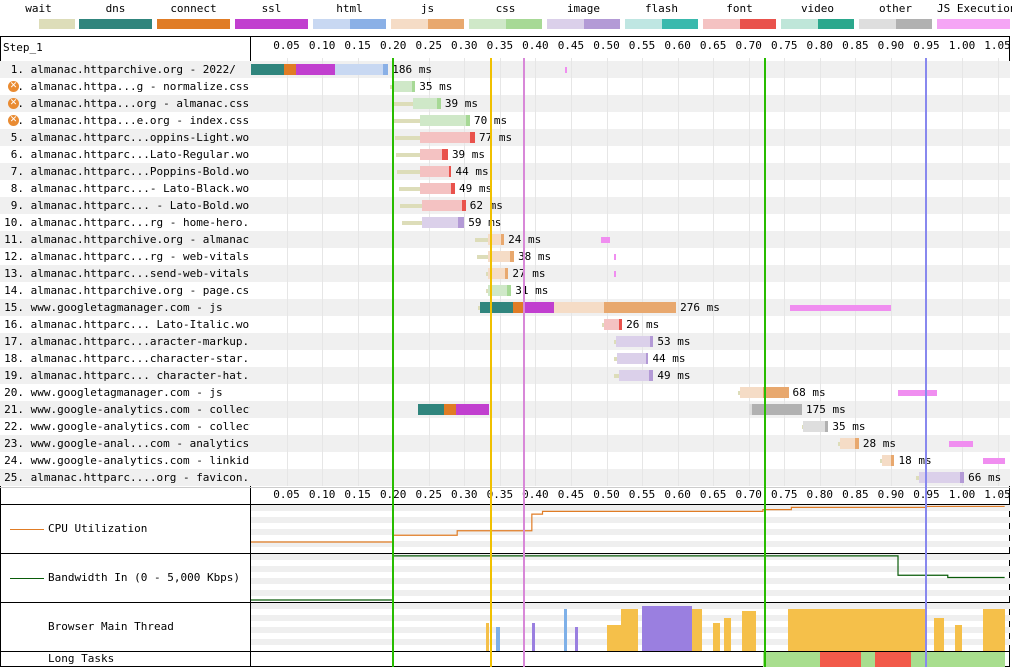 The height and width of the screenshot is (669, 1012). I want to click on request-url: almanac.httpa...e.org - index.css, so click(140, 120).